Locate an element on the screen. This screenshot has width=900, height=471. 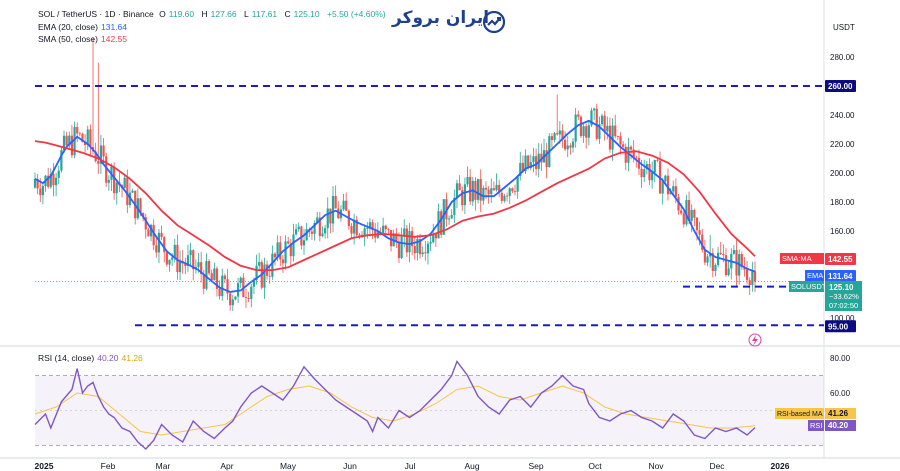
price-tick-label: 280.00 is located at coordinates (842, 57).